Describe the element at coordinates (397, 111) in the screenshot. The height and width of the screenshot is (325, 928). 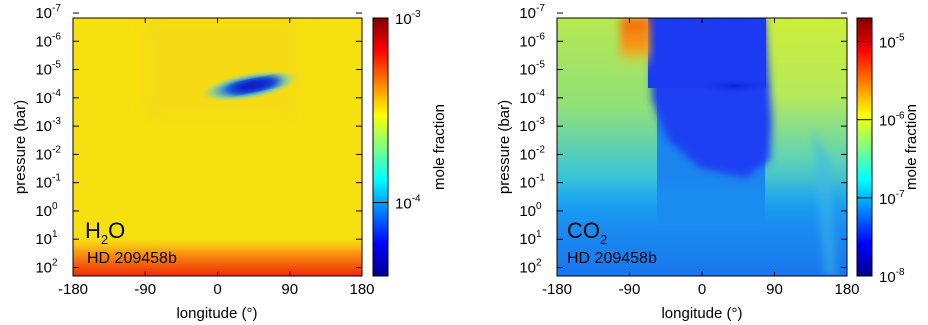
I see `h2o-colorbar-ticks: 10⁻³ 10⁻⁴` at that location.